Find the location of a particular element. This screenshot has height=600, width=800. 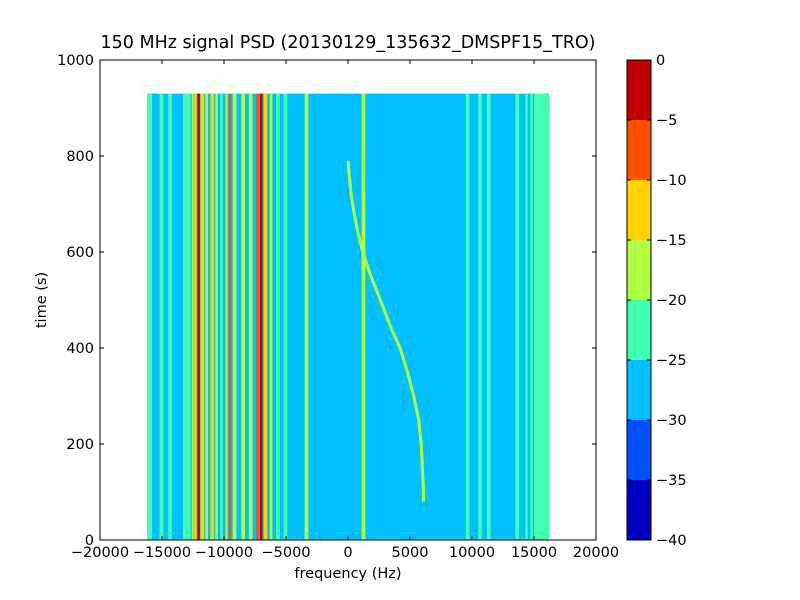

doppler-trace is located at coordinates (386, 331).